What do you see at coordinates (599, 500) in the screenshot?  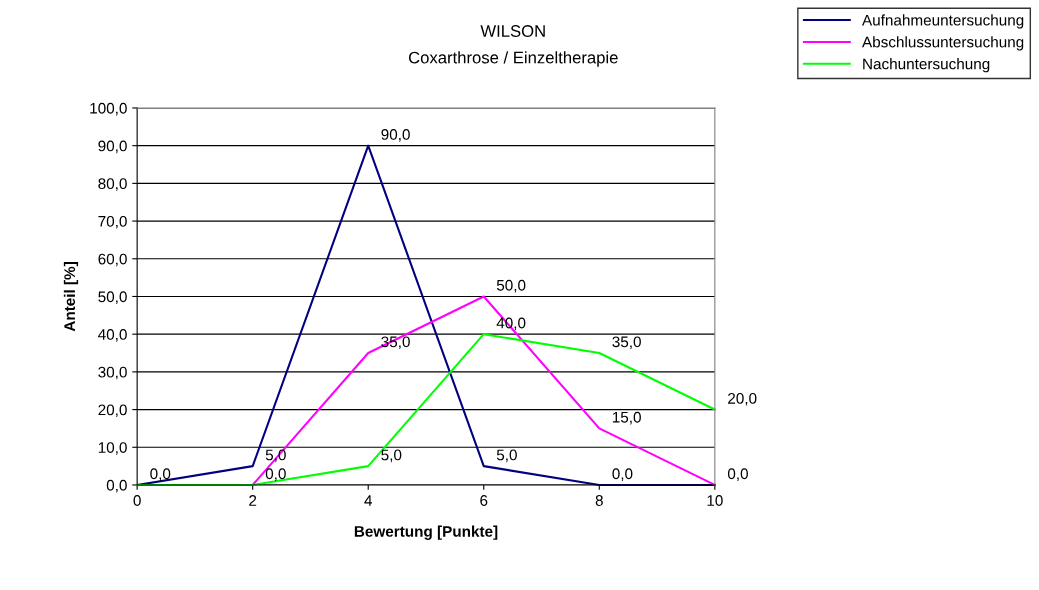 I see `x-tick-label: 8` at bounding box center [599, 500].